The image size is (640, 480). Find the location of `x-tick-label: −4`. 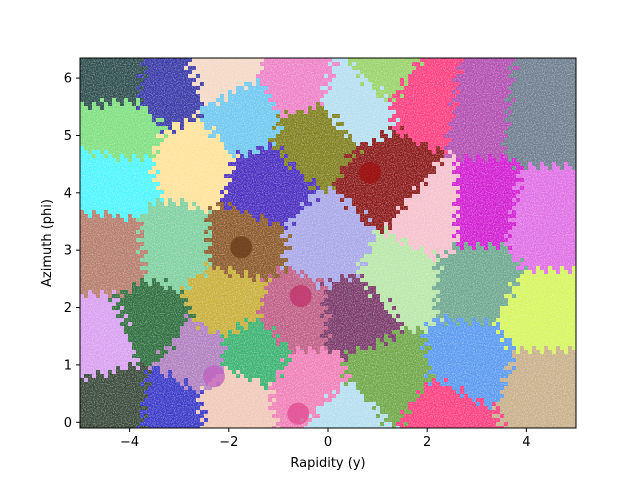

x-tick-label: −4 is located at coordinates (129, 442).